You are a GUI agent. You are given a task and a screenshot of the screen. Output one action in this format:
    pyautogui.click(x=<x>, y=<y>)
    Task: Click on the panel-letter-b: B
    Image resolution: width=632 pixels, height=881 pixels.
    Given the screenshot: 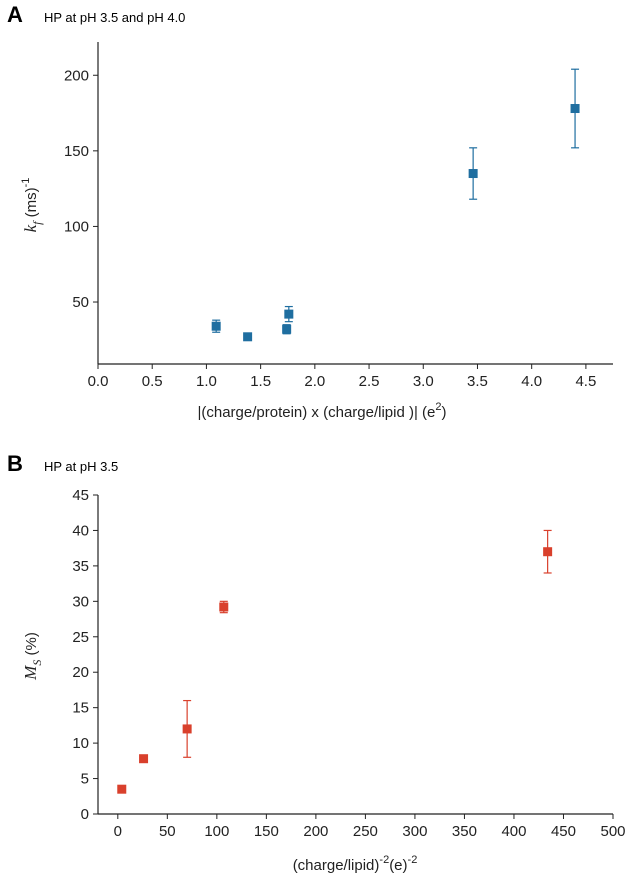 What is the action you would take?
    pyautogui.click(x=15, y=463)
    